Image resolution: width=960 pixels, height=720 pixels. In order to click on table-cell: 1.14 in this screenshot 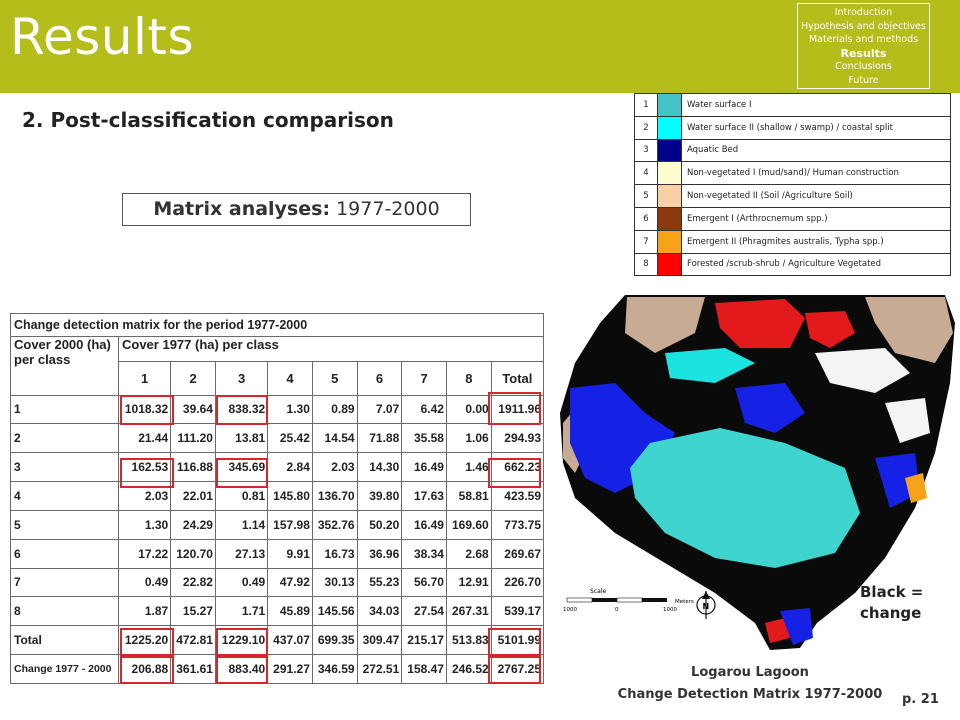, I will do `click(241, 524)`.